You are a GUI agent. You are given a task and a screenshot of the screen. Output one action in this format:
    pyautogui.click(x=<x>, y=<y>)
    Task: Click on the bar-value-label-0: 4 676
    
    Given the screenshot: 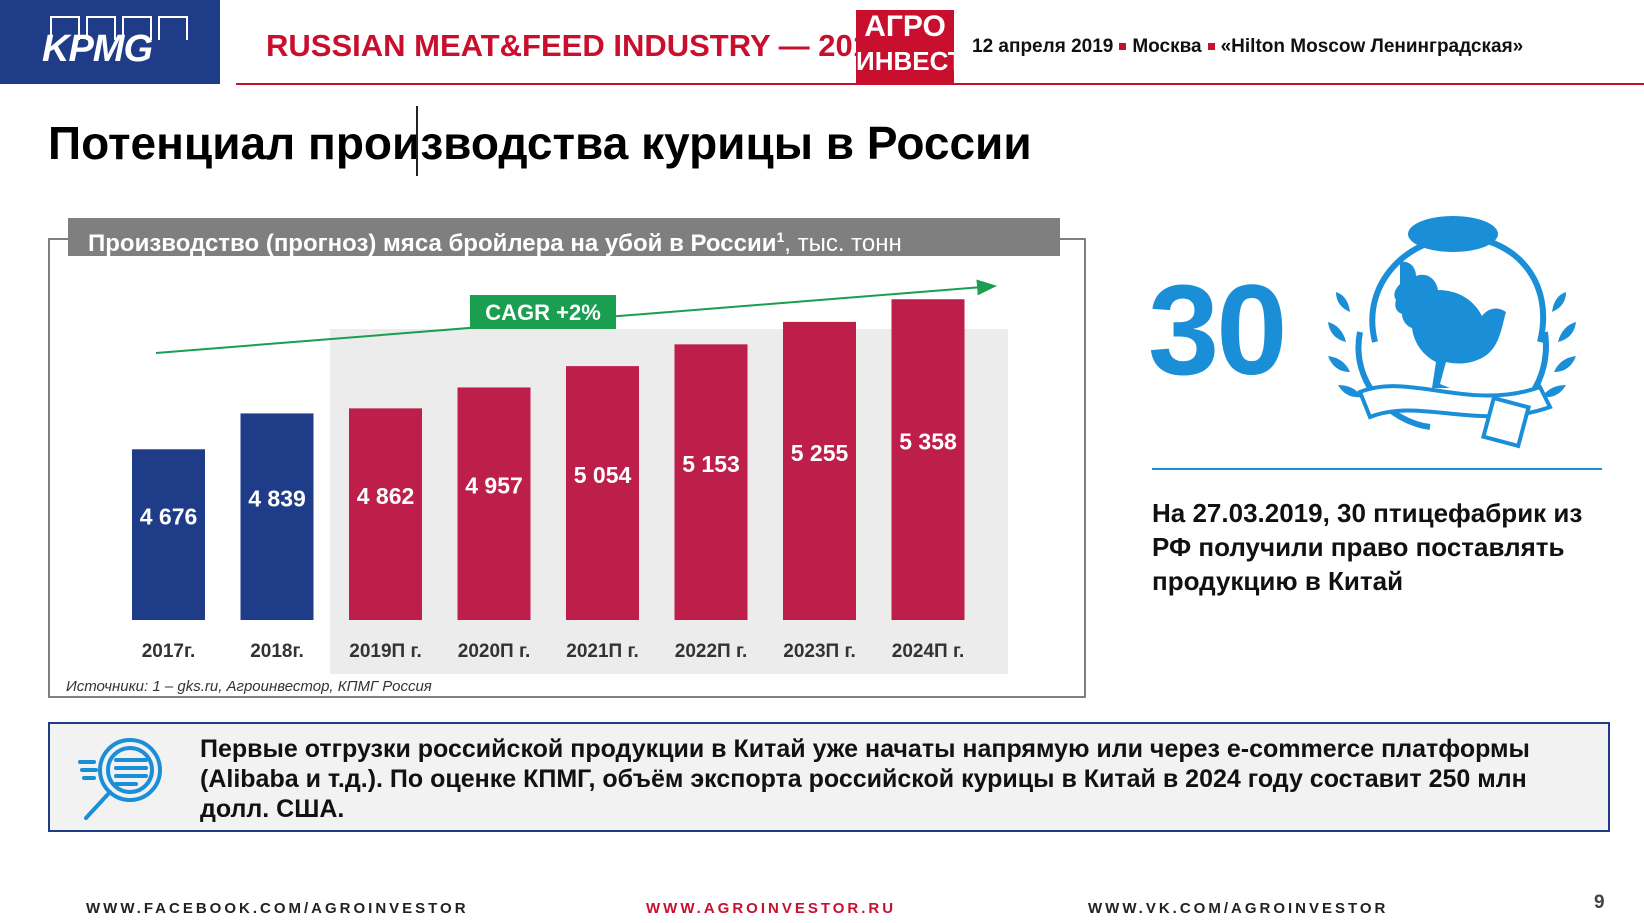 What is the action you would take?
    pyautogui.click(x=169, y=517)
    